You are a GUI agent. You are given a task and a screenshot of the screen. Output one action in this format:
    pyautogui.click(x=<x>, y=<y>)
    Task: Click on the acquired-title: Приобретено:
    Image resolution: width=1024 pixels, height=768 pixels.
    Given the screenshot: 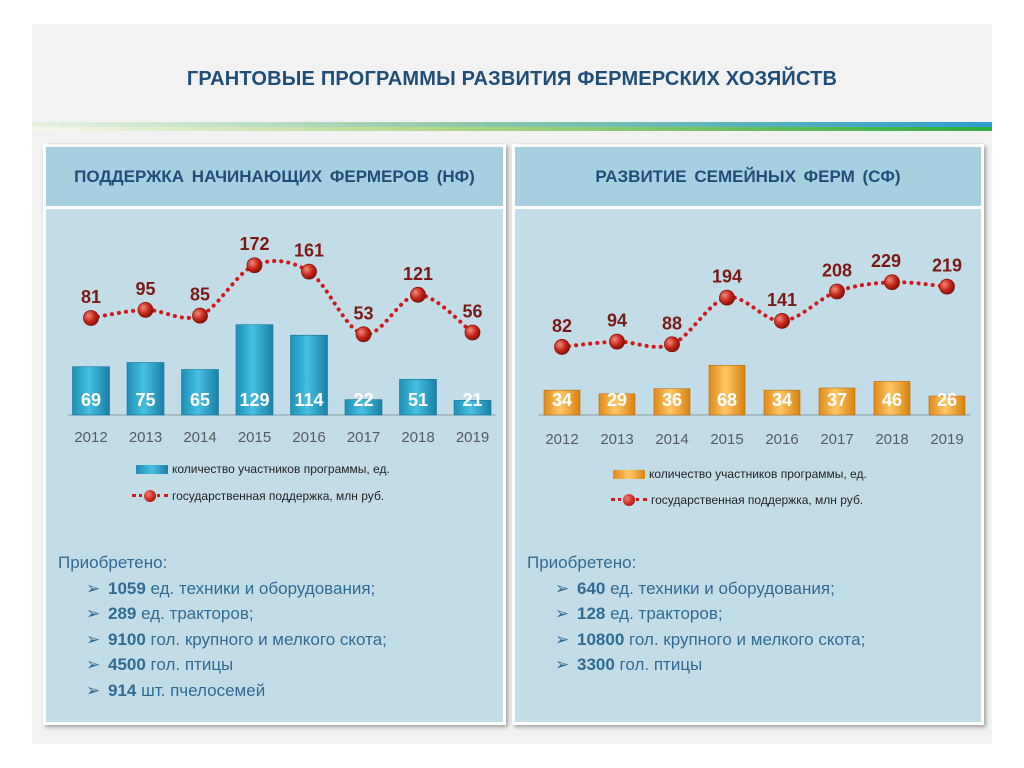 What is the action you would take?
    pyautogui.click(x=113, y=562)
    